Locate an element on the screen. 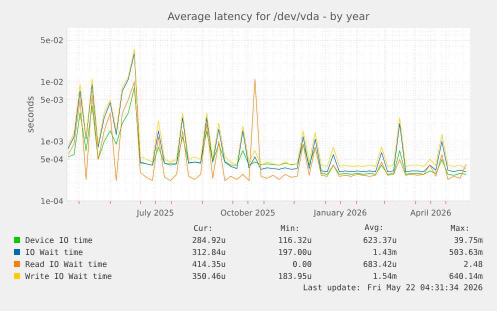 The width and height of the screenshot is (497, 311). x-tick-label: January 2026 is located at coordinates (339, 214).